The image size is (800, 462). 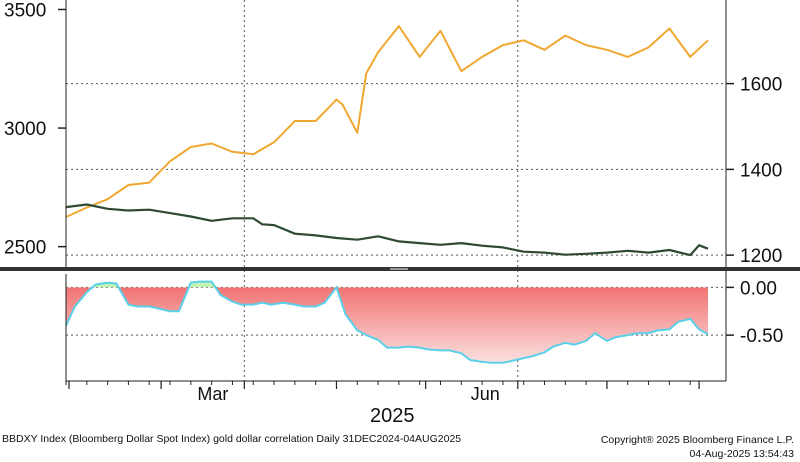 I want to click on month-label-mar: Mar, so click(x=212, y=394).